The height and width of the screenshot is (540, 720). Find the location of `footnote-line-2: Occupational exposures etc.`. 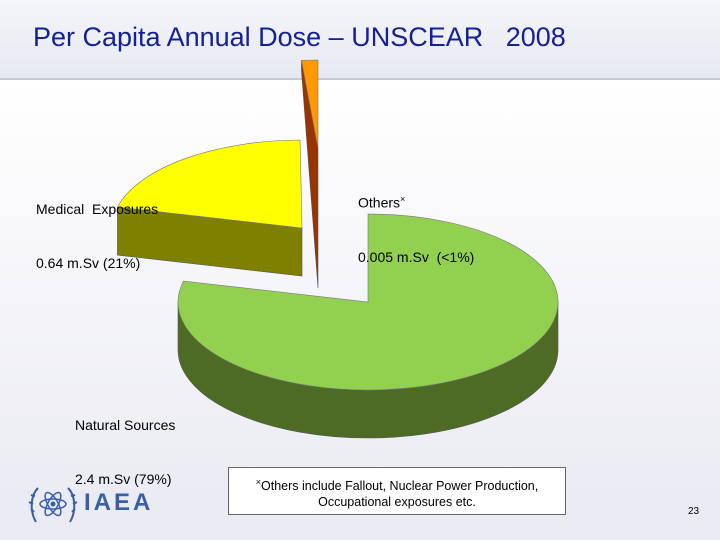

footnote-line-2: Occupational exposures etc. is located at coordinates (397, 502).